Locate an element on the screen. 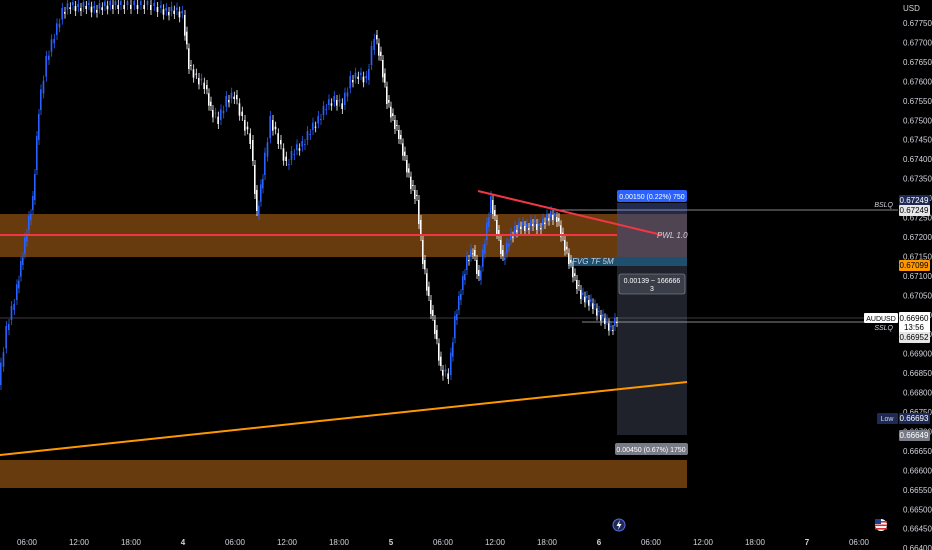  symbol-label: AUDUSD is located at coordinates (881, 319).